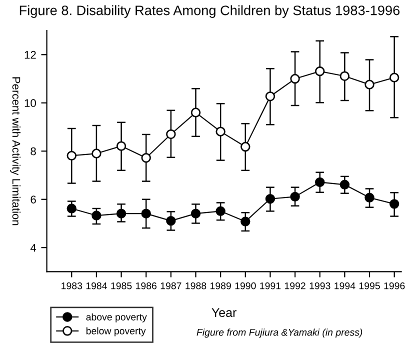 The width and height of the screenshot is (418, 347). Describe the element at coordinates (295, 286) in the screenshot. I see `x-tick-label: 1992` at that location.